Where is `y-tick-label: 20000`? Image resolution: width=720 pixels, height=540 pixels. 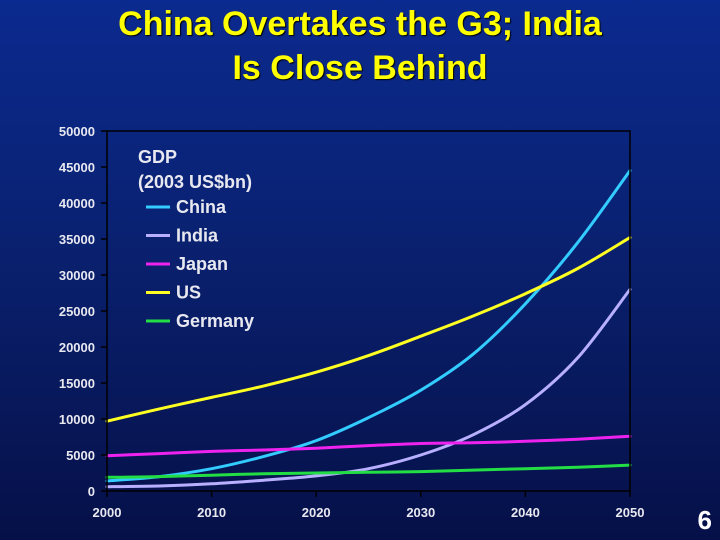 y-tick-label: 20000 is located at coordinates (77, 347).